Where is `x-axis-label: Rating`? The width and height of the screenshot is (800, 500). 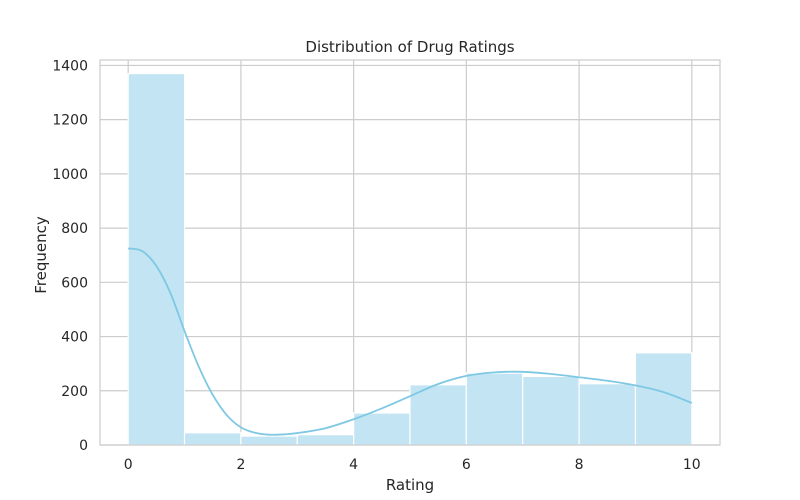 x-axis-label: Rating is located at coordinates (410, 485).